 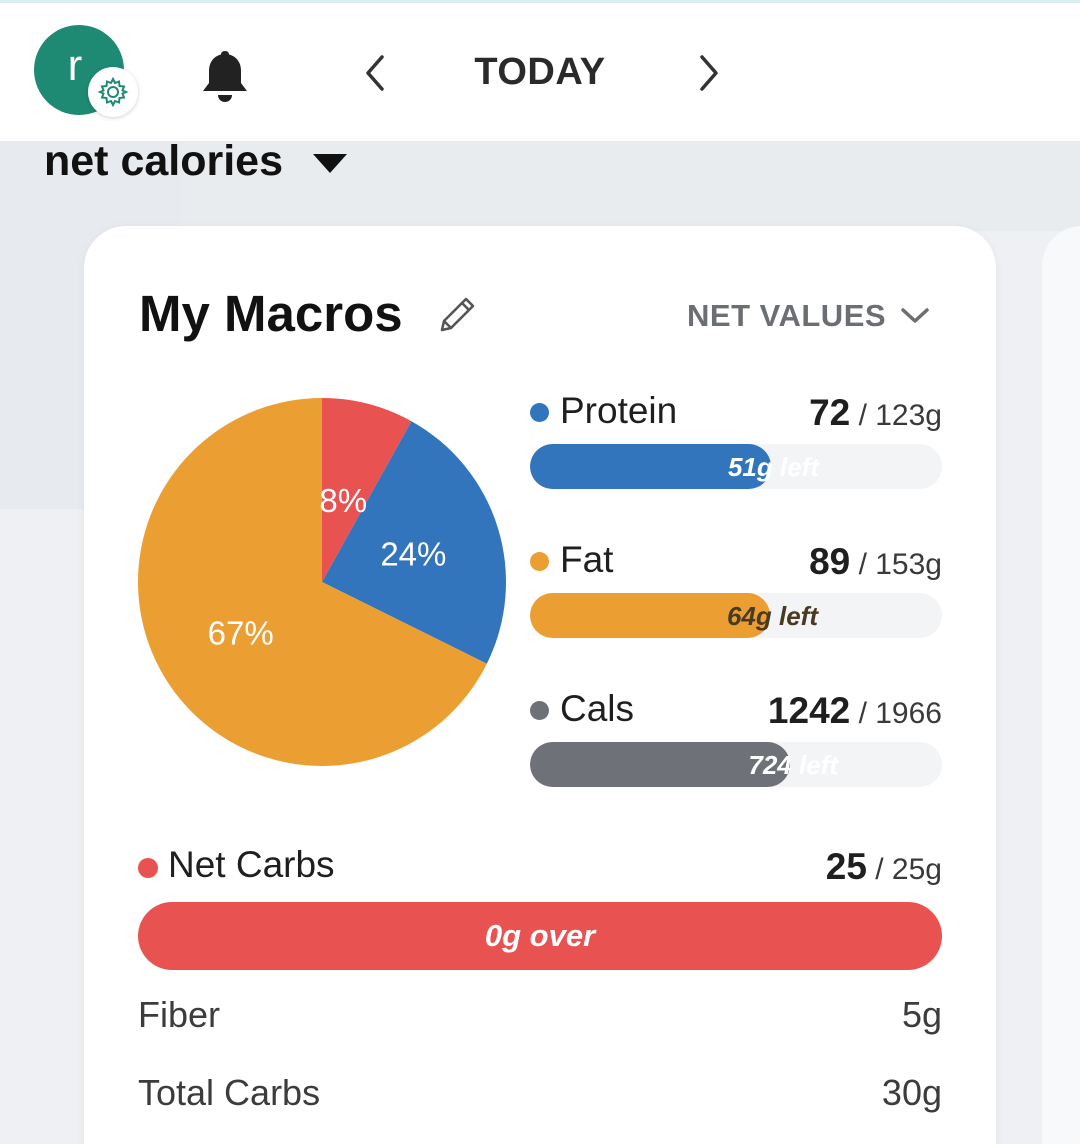 I want to click on net-carbs-row: Net Carbs 25 / 25g 0g over, so click(x=540, y=907).